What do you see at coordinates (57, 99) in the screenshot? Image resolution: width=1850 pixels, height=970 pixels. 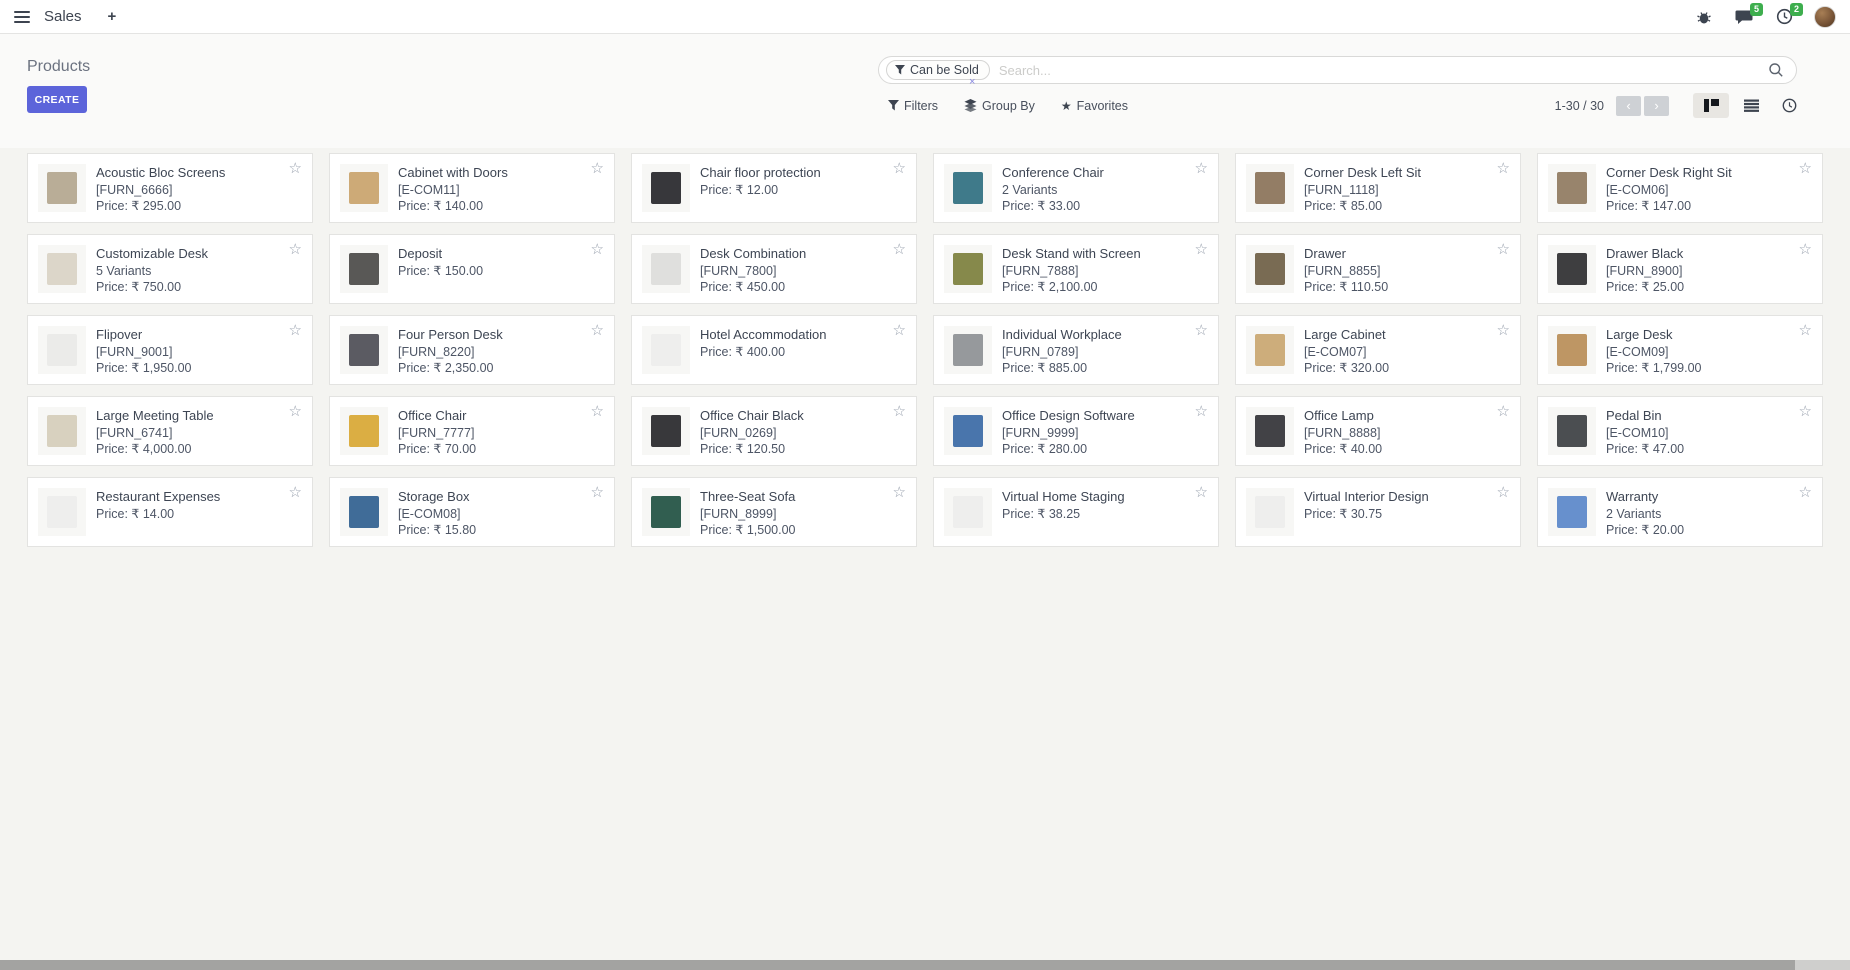 I see `create-button: CREATE` at bounding box center [57, 99].